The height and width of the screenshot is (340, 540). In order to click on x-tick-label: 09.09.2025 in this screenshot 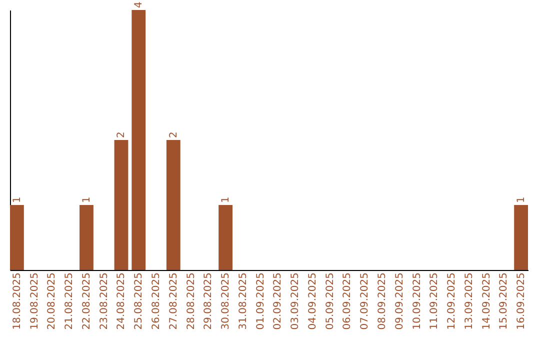, I will do `click(400, 301)`.